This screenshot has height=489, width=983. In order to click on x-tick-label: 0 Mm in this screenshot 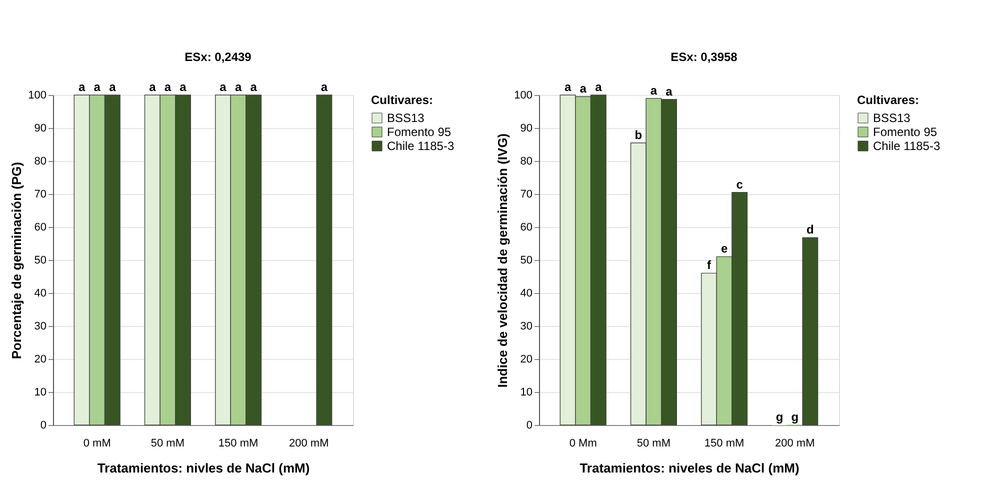, I will do `click(583, 444)`.